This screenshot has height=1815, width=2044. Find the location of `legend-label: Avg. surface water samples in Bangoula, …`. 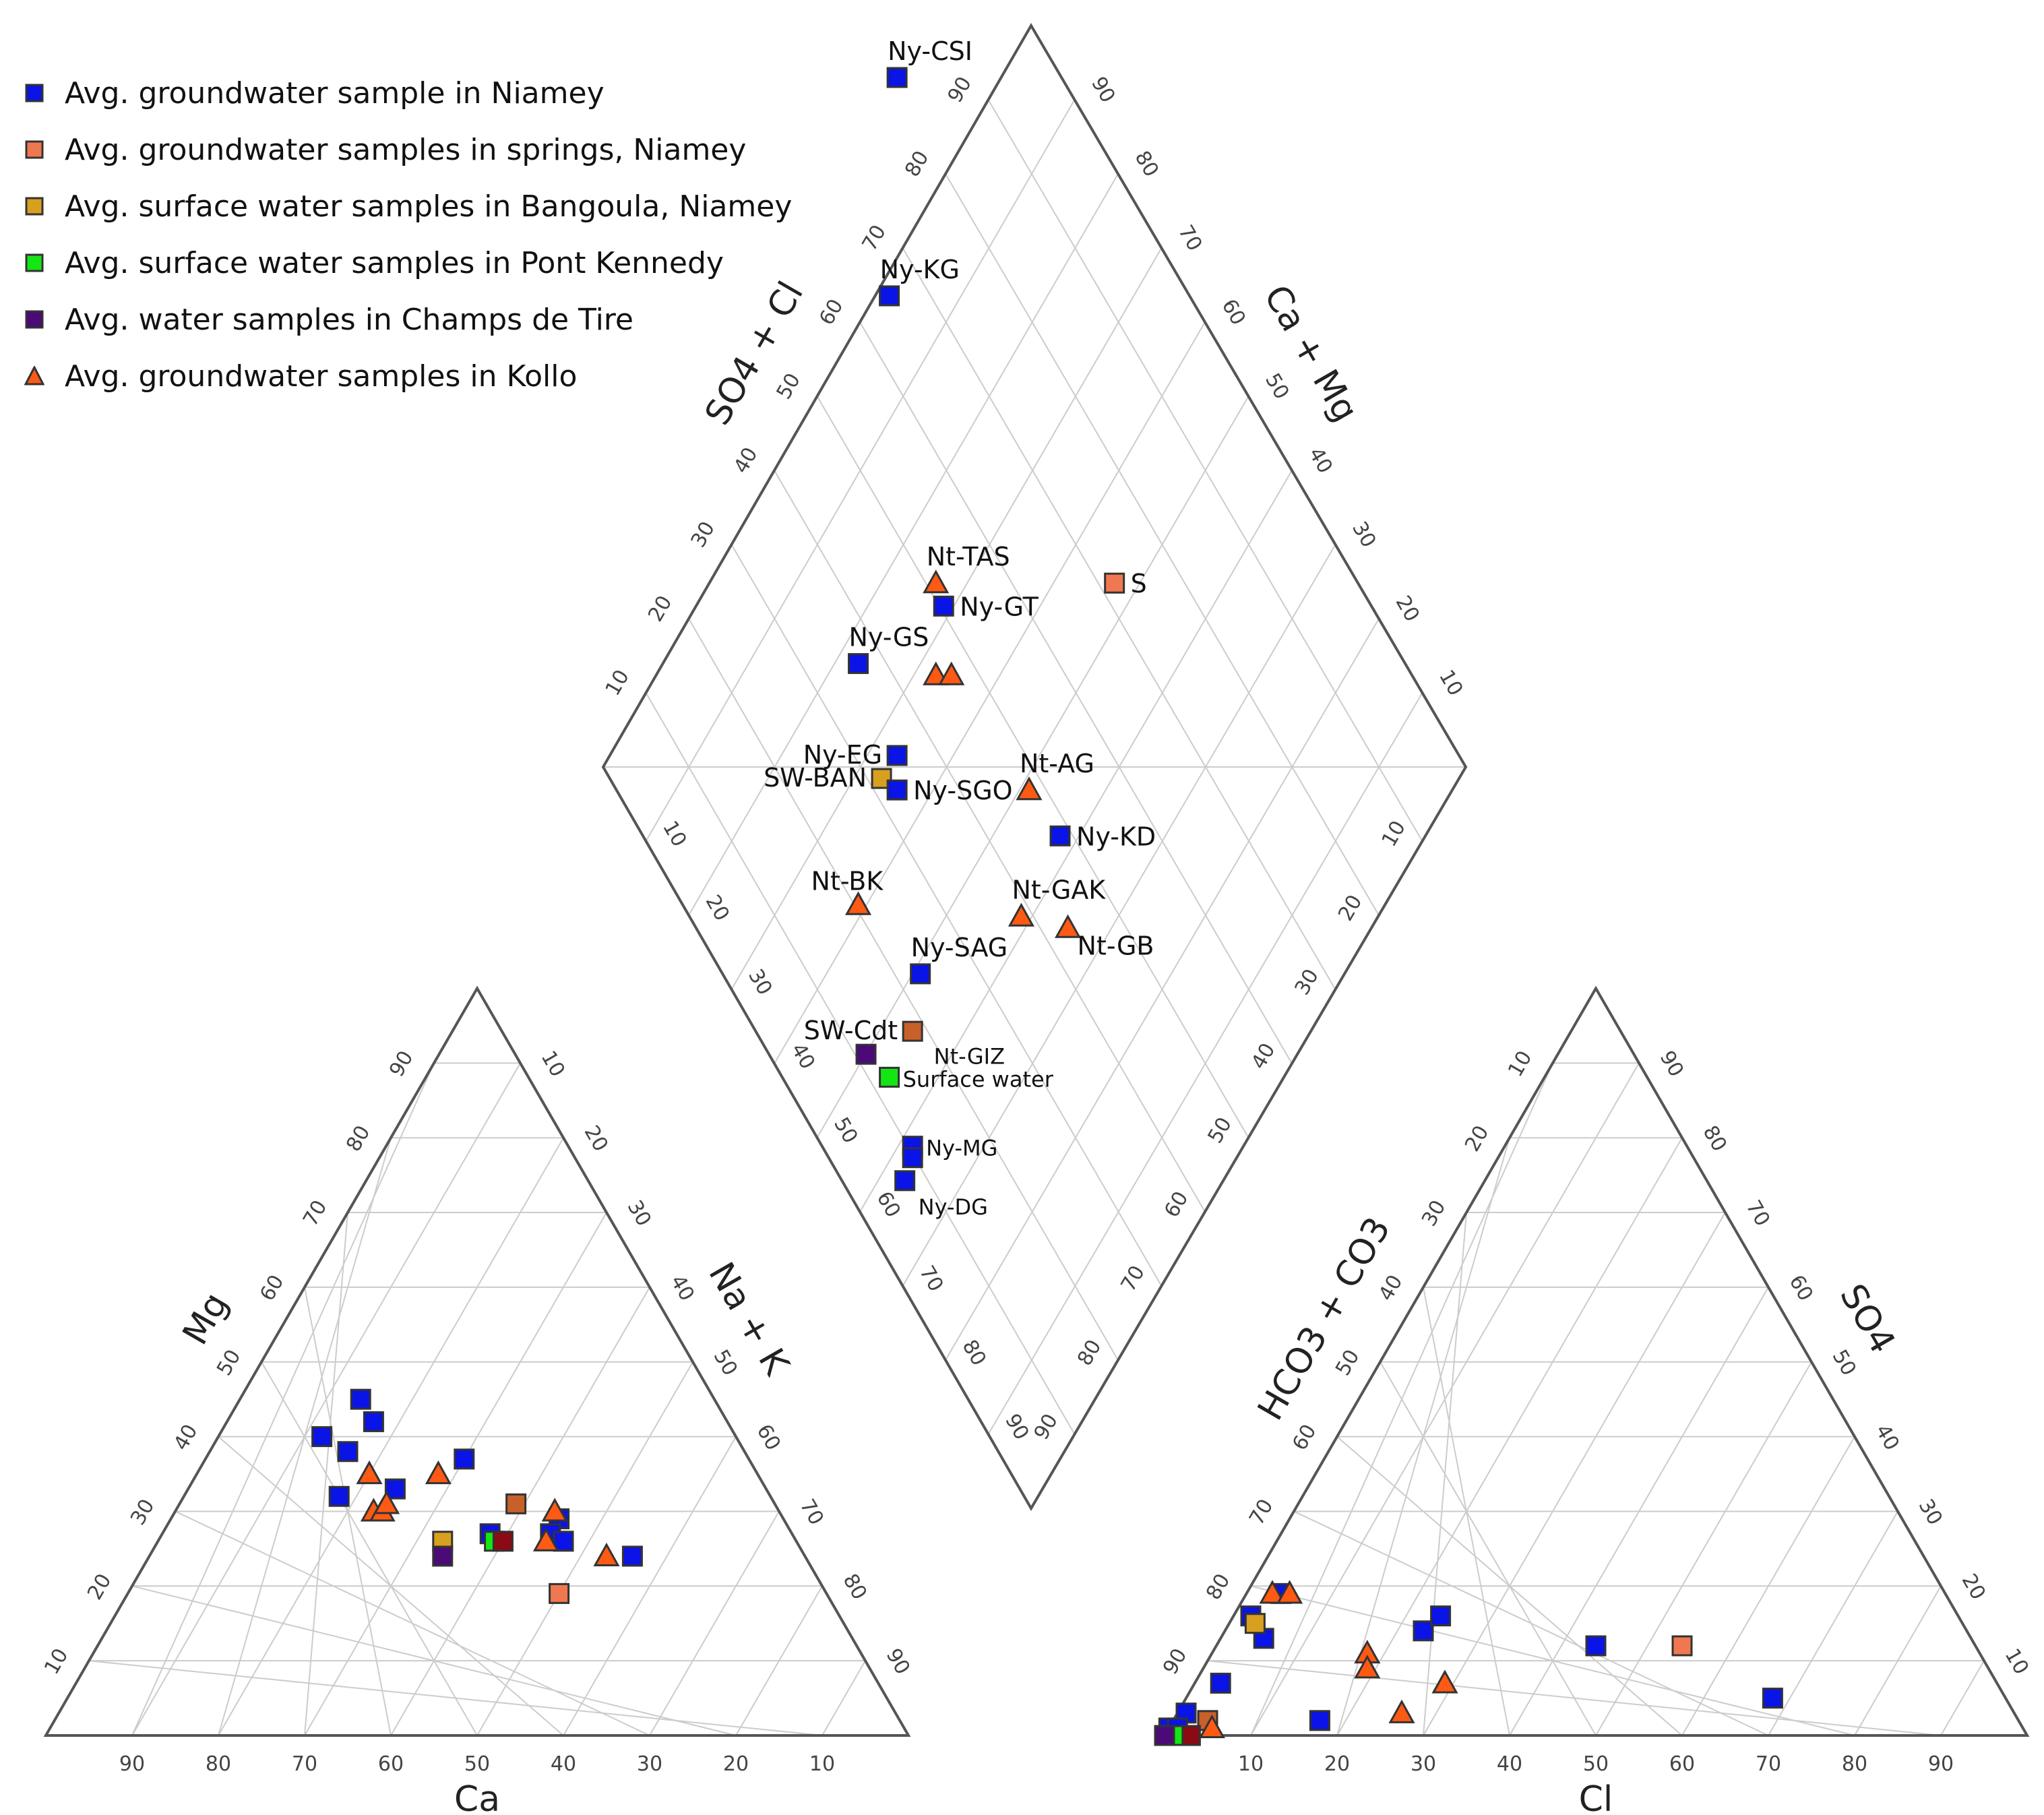

legend-label: Avg. surface water samples in Bangoula, … is located at coordinates (429, 206).